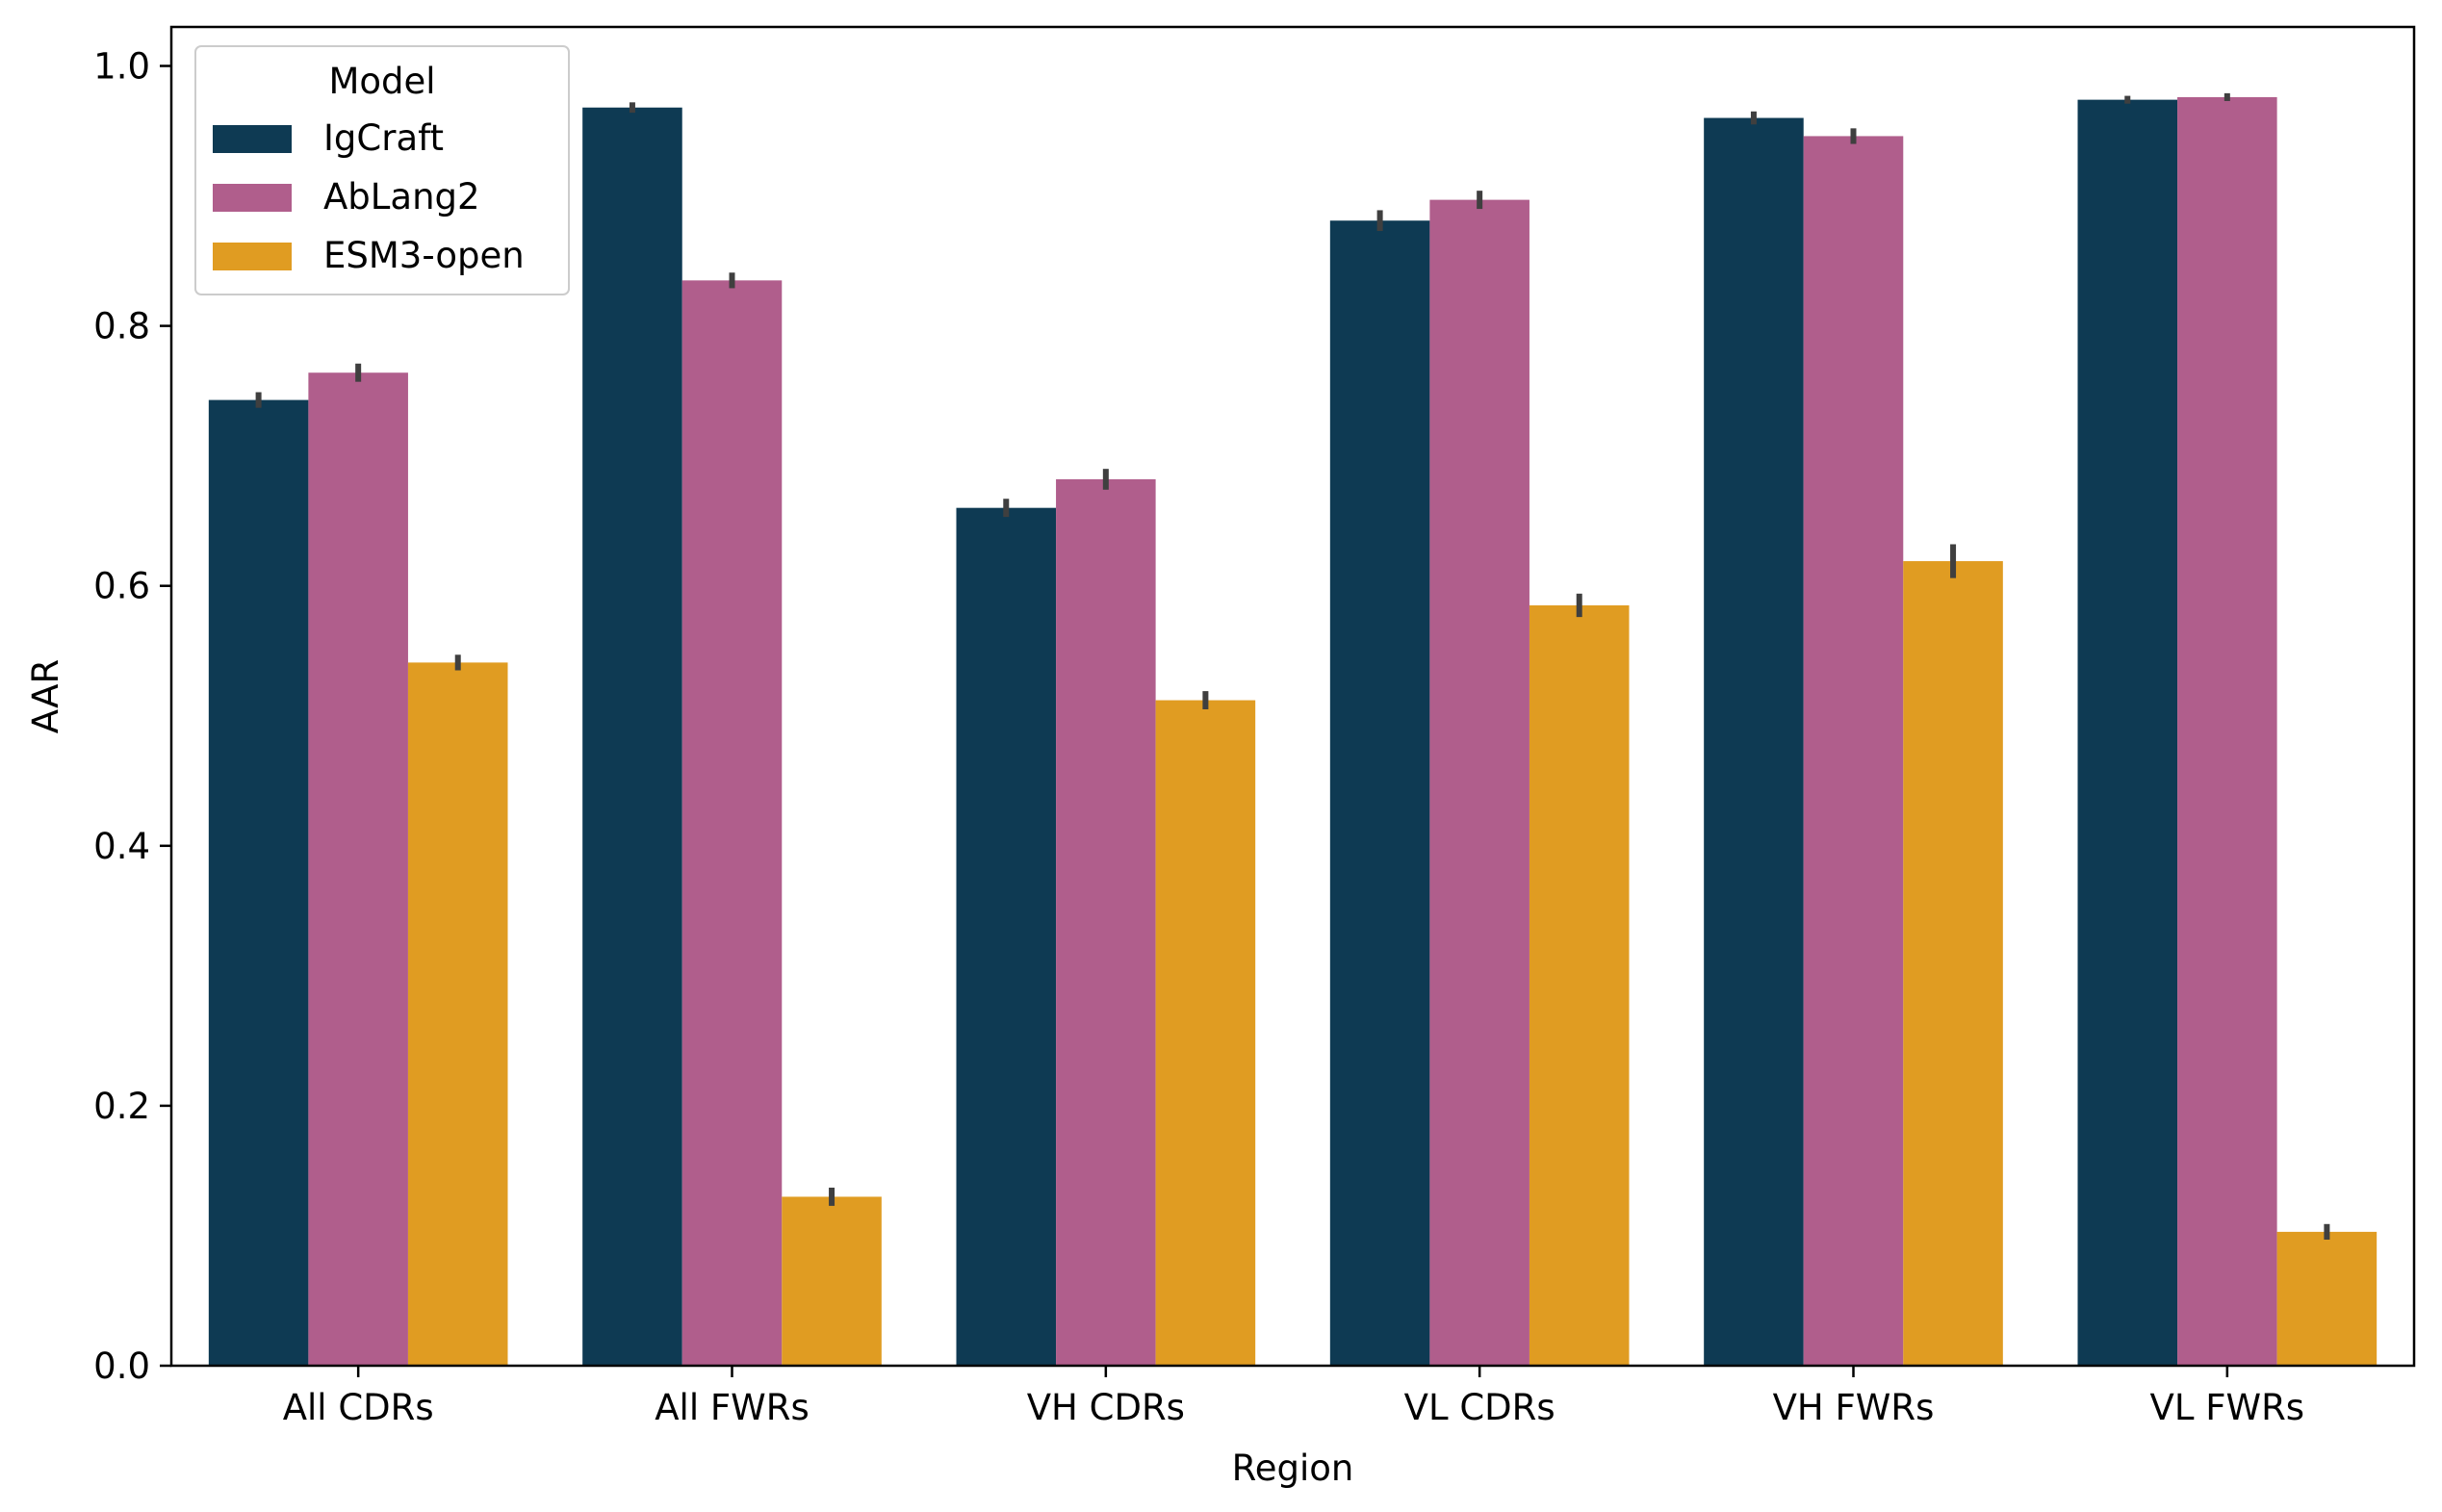  Describe the element at coordinates (1853, 751) in the screenshot. I see `bar-ablang2-vh-fwrs` at that location.